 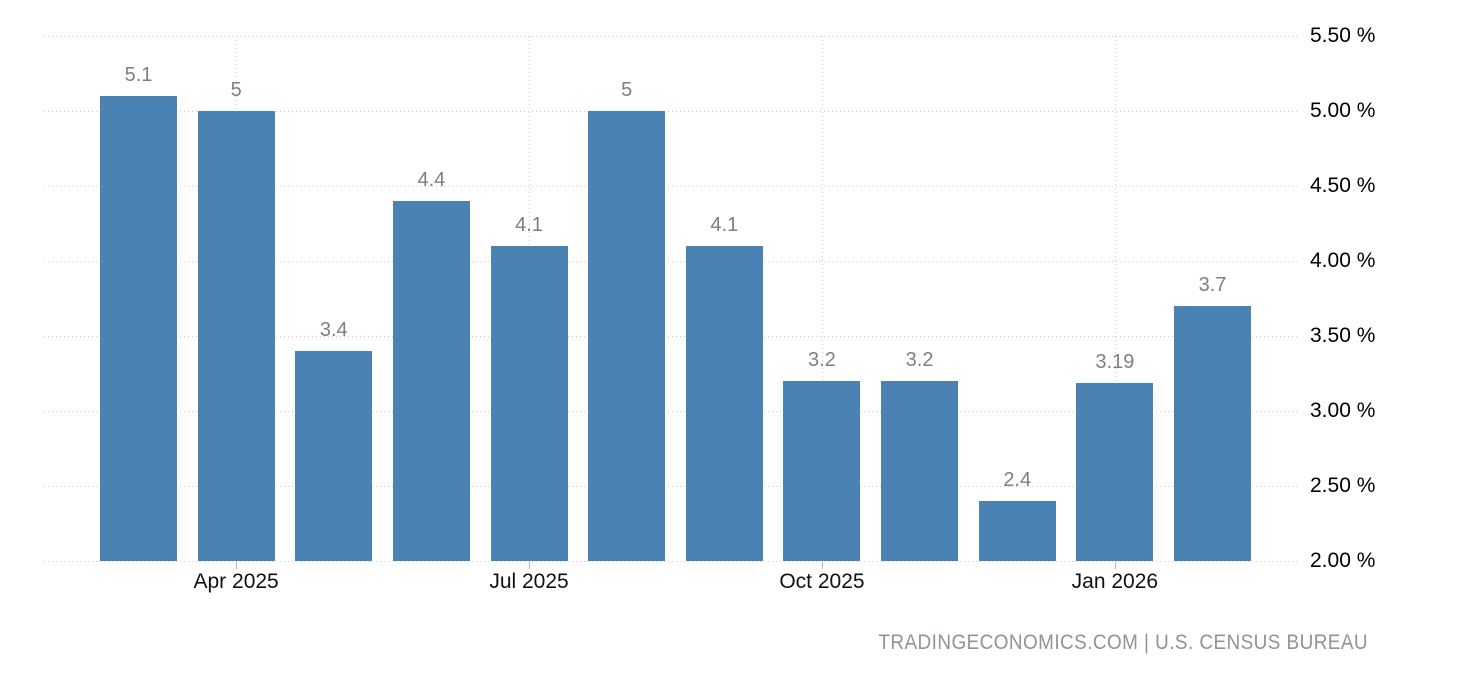 What do you see at coordinates (333, 330) in the screenshot?
I see `bar-value-label: 3.4` at bounding box center [333, 330].